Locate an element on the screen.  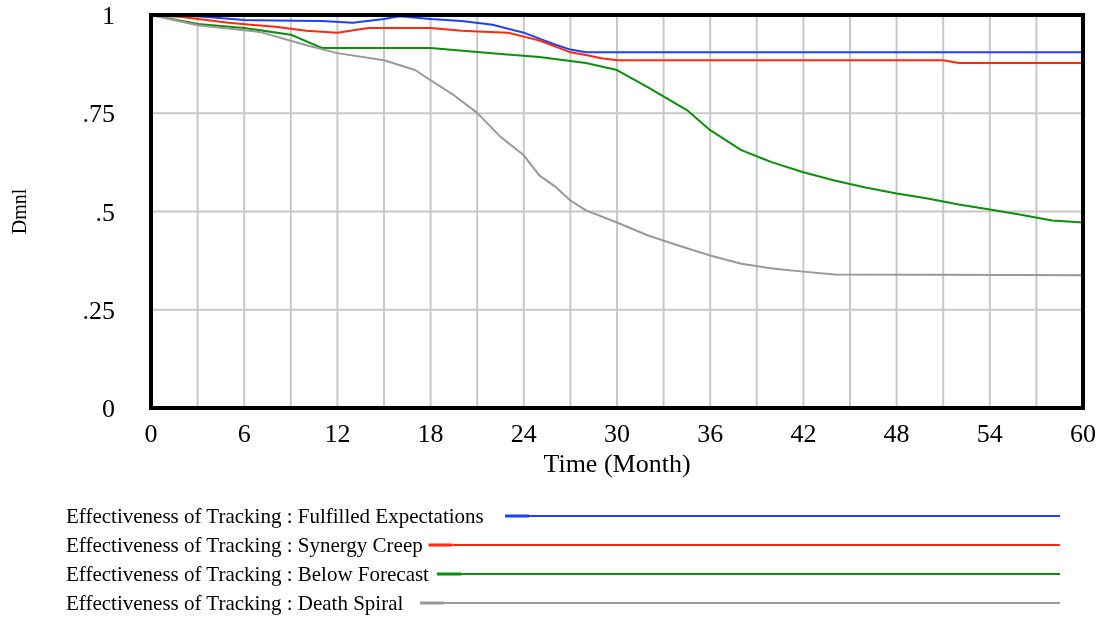
y-tick-label: .25 is located at coordinates (98, 310).